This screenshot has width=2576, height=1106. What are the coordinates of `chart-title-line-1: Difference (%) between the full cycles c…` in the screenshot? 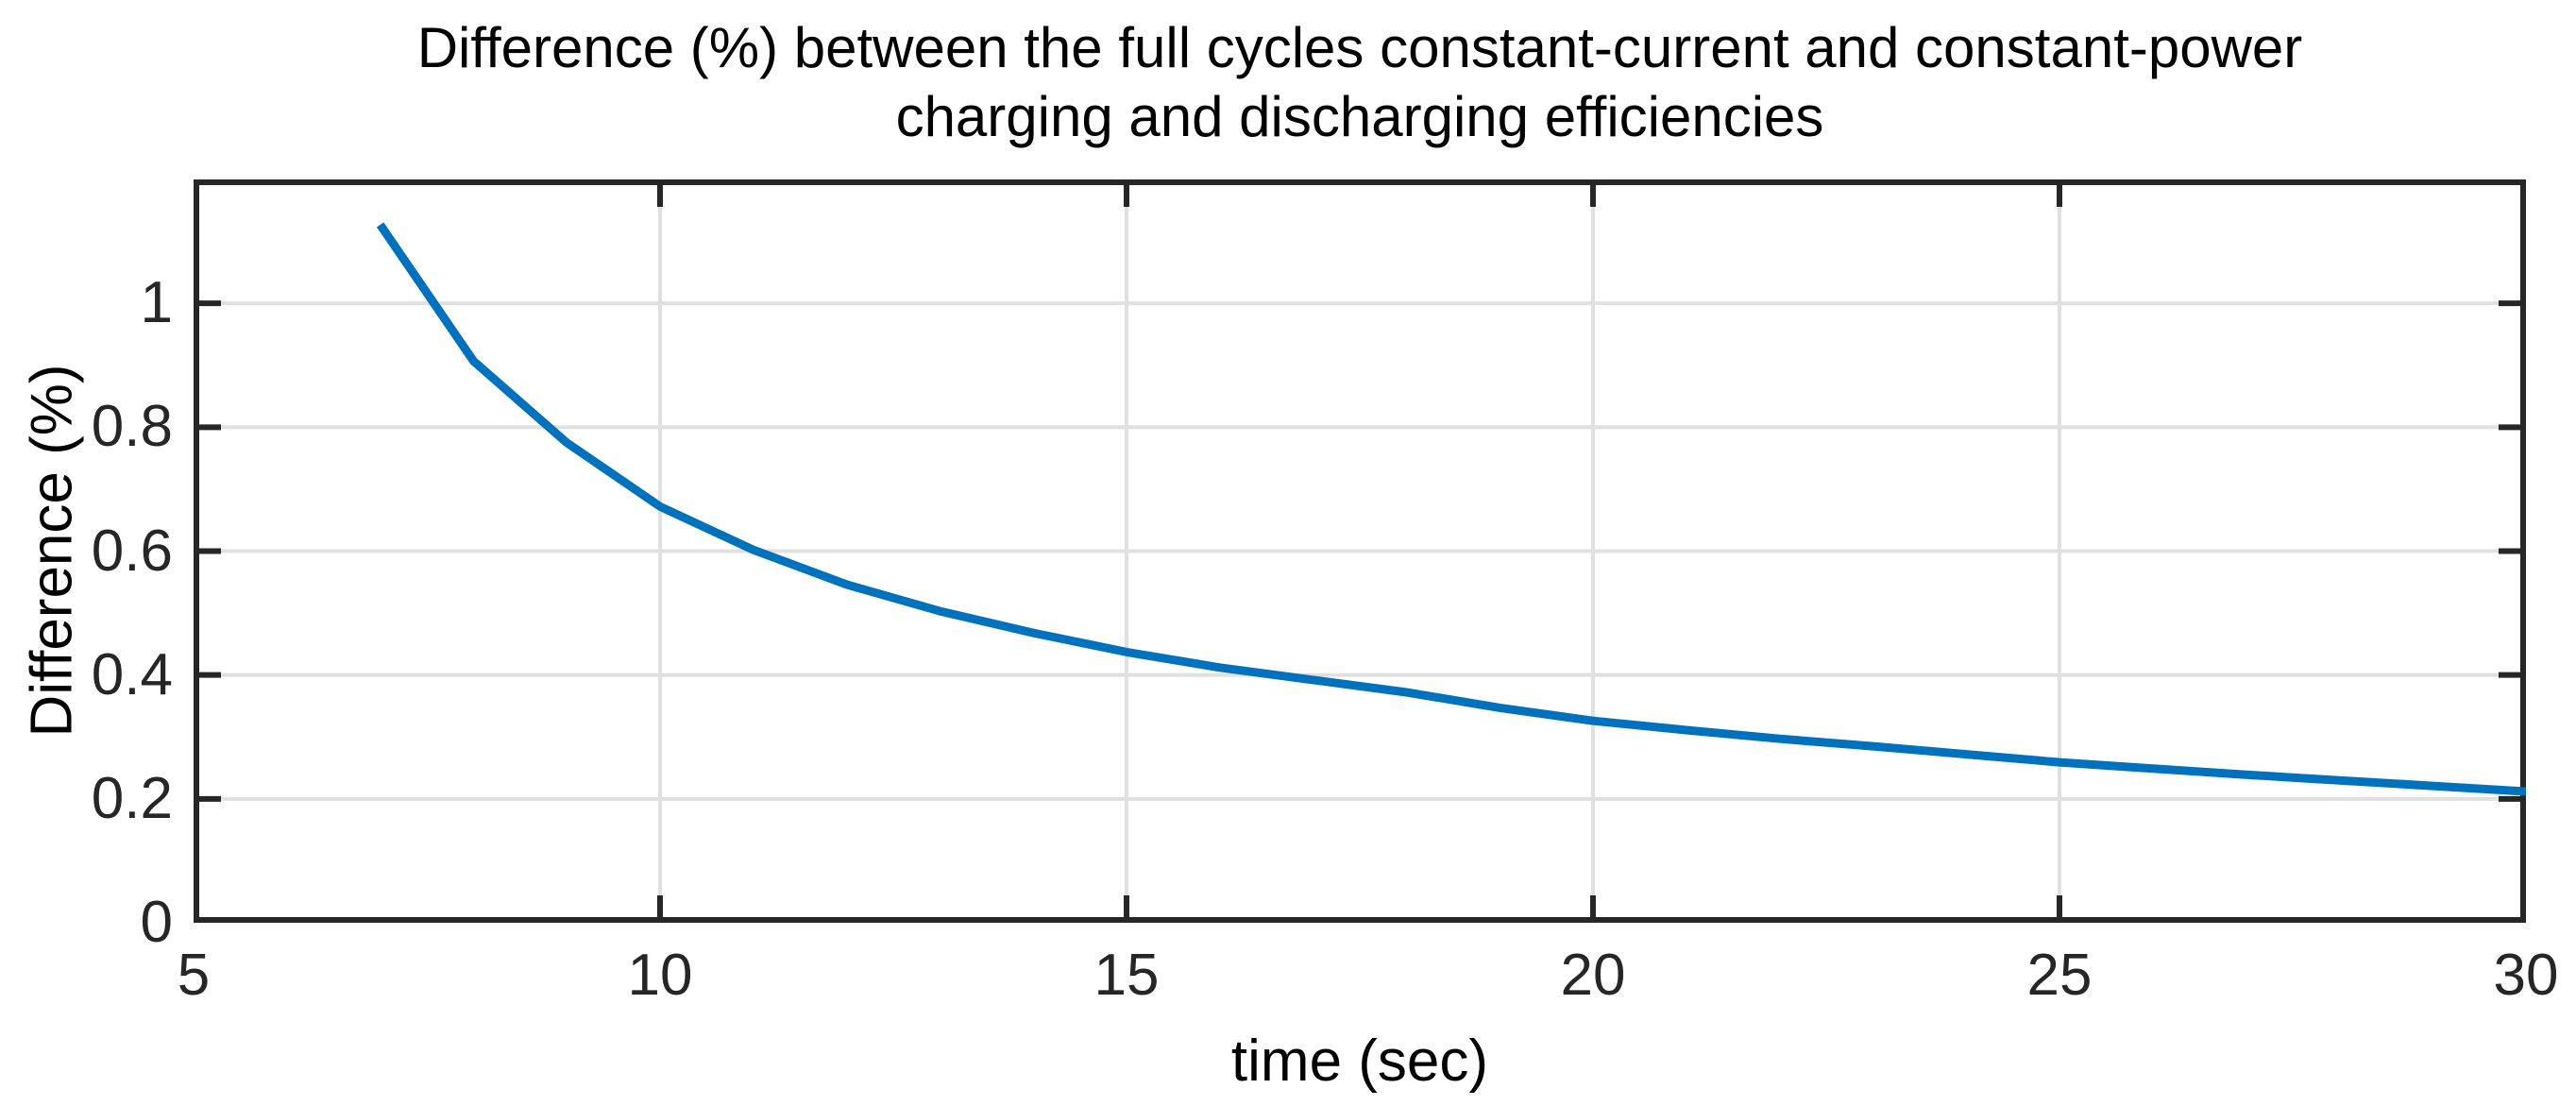 It's located at (1359, 47).